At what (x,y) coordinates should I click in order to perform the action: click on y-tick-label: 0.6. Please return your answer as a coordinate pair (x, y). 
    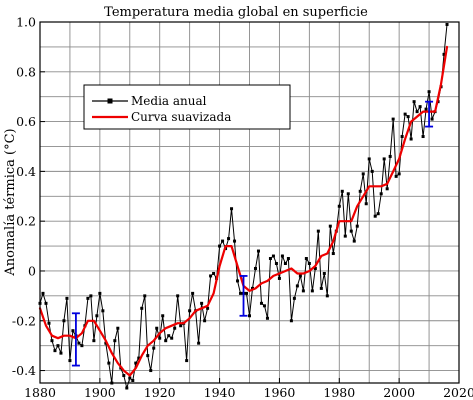
    Looking at the image, I should click on (26, 121).